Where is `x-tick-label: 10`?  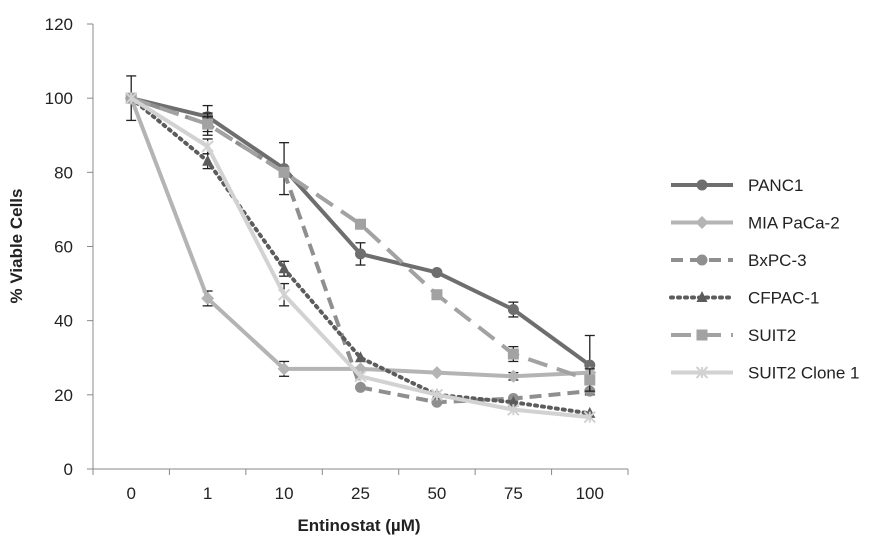 x-tick-label: 10 is located at coordinates (284, 493).